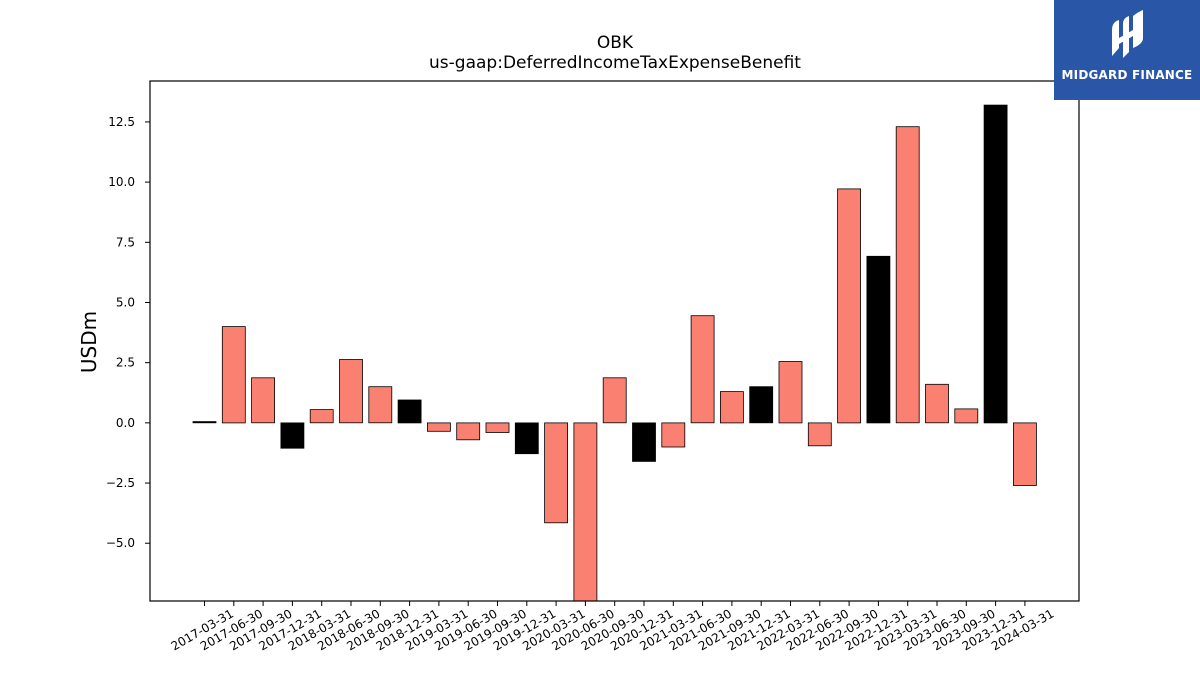  What do you see at coordinates (1127, 75) in the screenshot?
I see `logo-text: MIDGARD FINANCE` at bounding box center [1127, 75].